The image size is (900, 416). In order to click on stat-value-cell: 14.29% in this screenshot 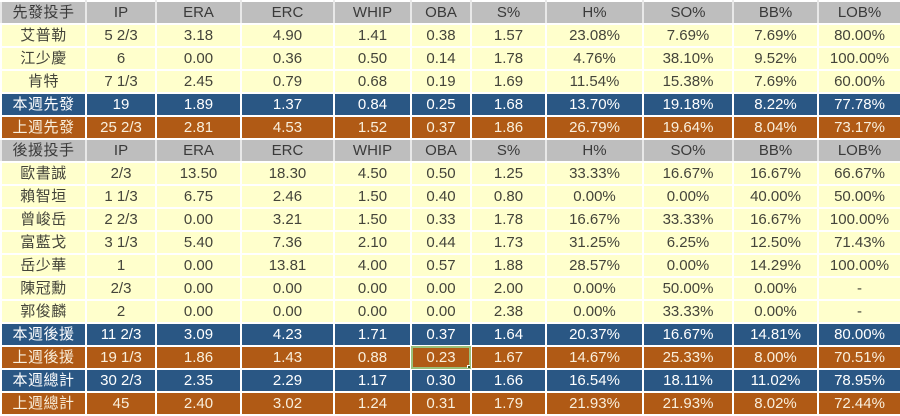, I will do `click(775, 265)`.